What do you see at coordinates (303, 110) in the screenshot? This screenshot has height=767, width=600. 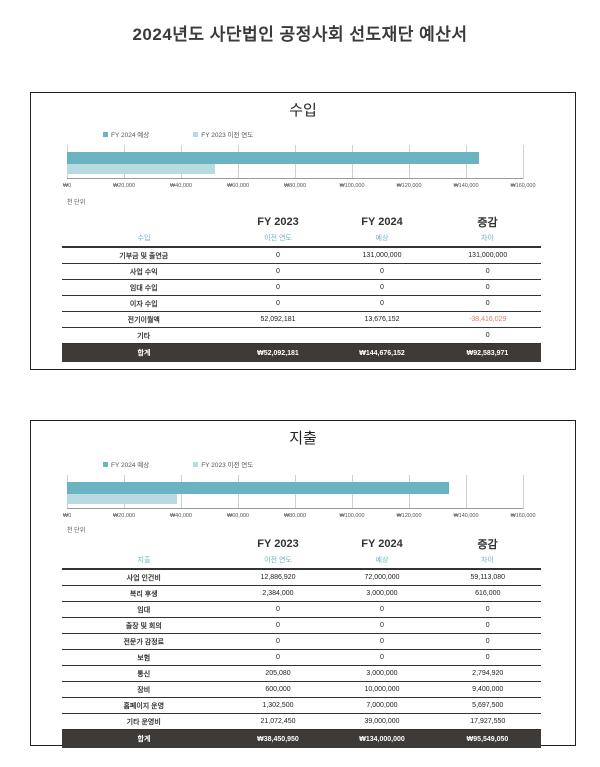 I see `income-section-title: 수입` at bounding box center [303, 110].